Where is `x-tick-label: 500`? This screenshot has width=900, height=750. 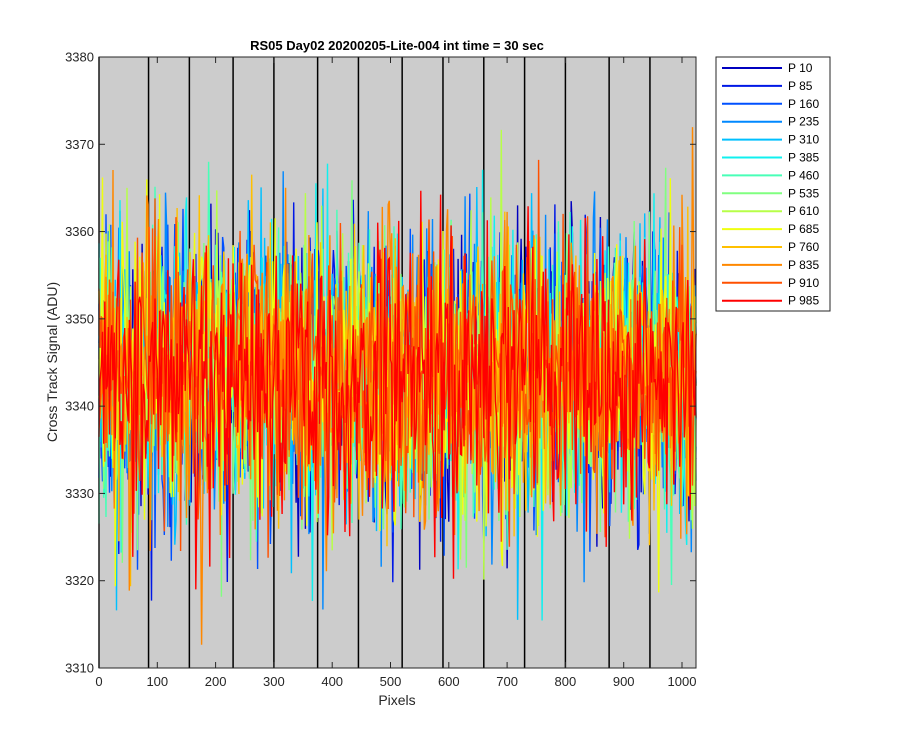
x-tick-label: 500 is located at coordinates (391, 681).